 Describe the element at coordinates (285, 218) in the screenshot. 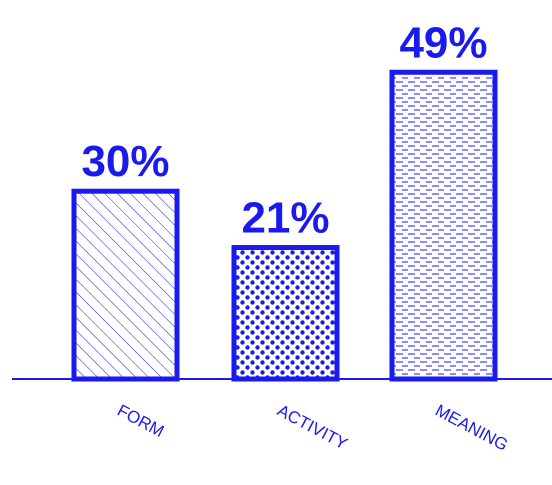

I see `value-label-activity: 21%` at that location.